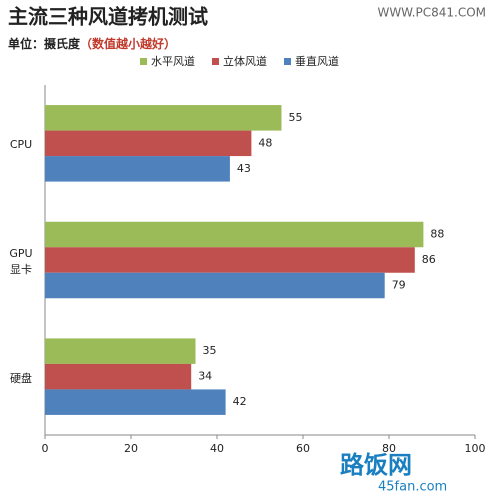 The height and width of the screenshot is (497, 493). I want to click on x-tick-label: 20, so click(131, 448).